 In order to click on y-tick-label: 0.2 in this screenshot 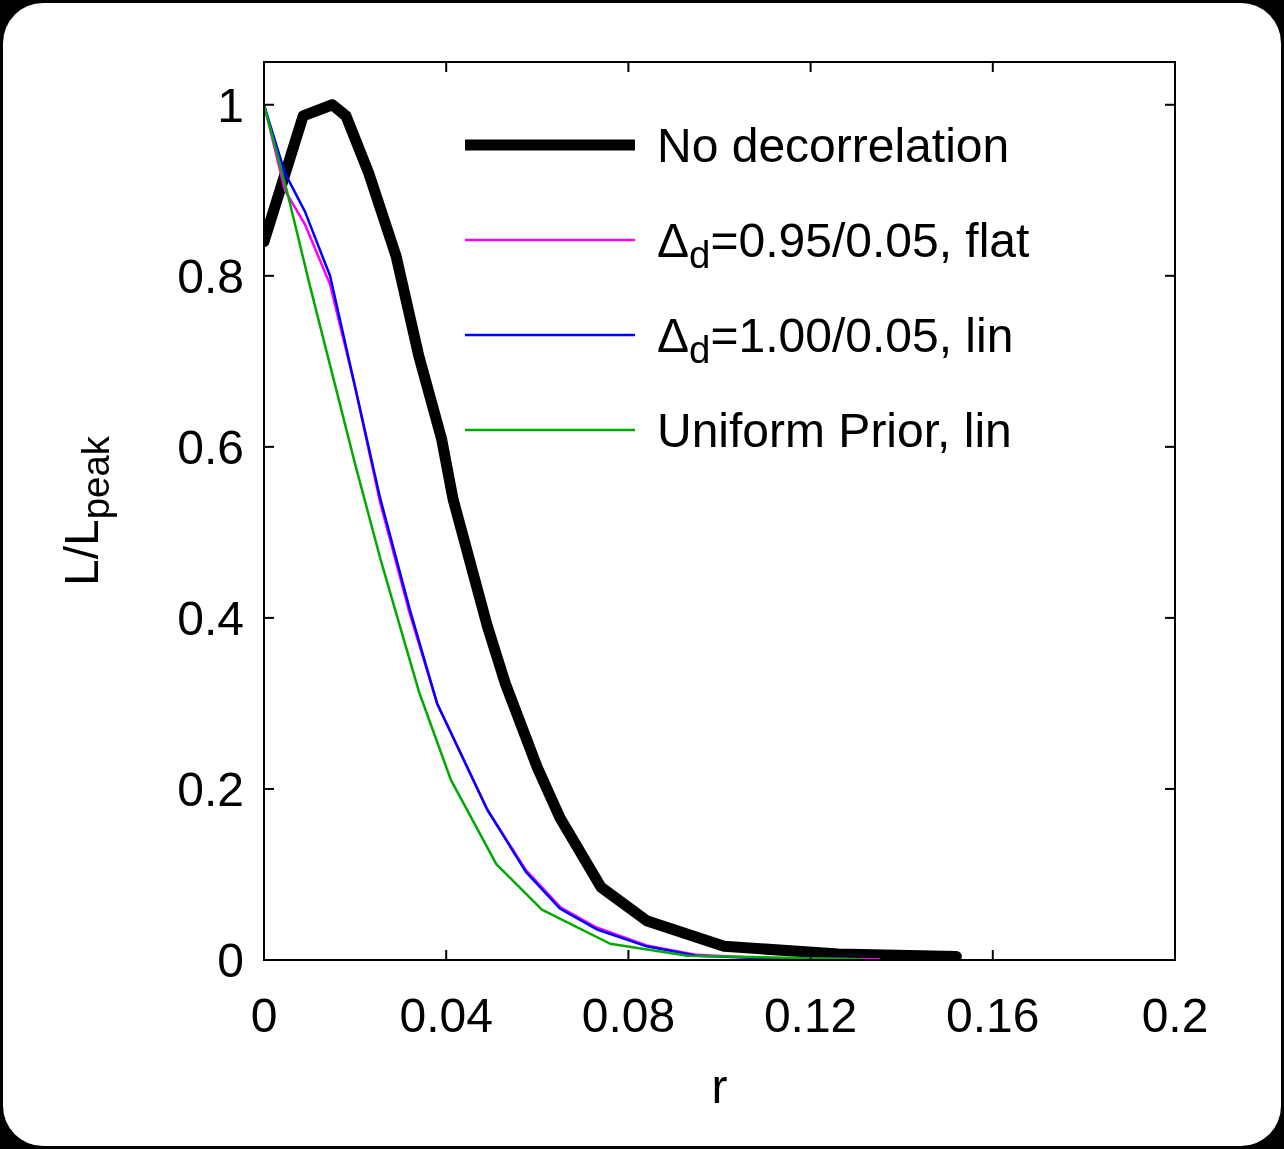, I will do `click(210, 789)`.